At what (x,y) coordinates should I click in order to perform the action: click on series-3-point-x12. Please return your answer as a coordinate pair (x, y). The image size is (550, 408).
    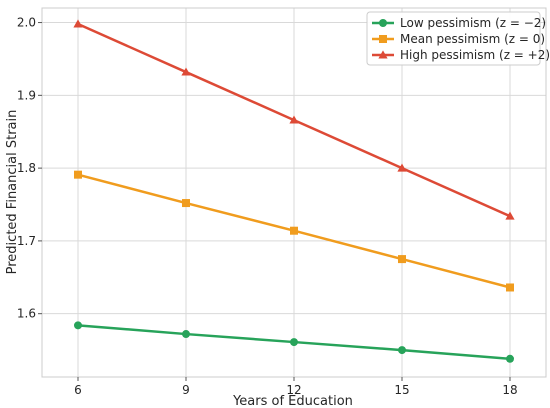
    Looking at the image, I should click on (294, 119).